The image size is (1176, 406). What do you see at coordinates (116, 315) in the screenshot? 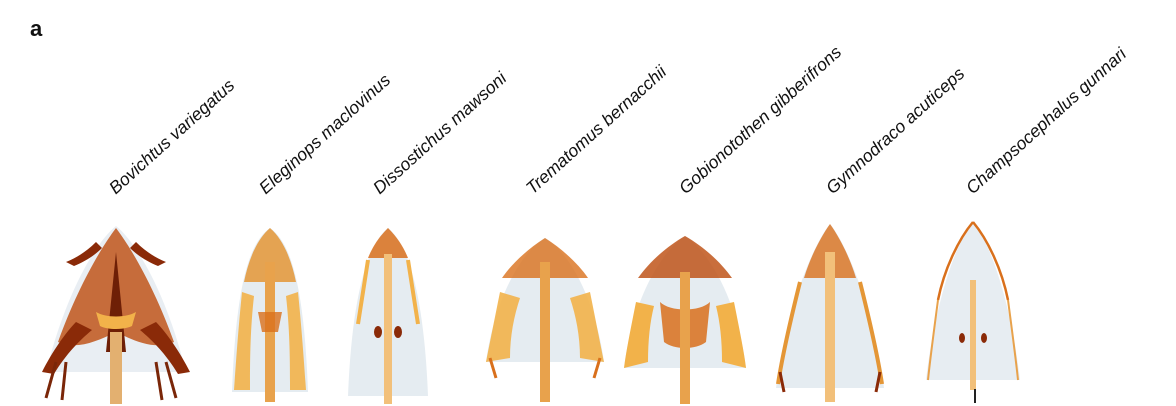
I see `skull-scan-bovichtus` at bounding box center [116, 315].